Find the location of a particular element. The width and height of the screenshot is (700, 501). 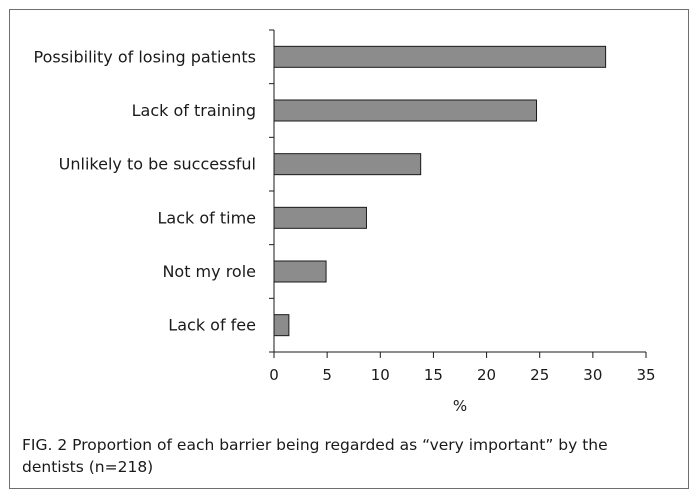

category-label: Not my role is located at coordinates (209, 271).